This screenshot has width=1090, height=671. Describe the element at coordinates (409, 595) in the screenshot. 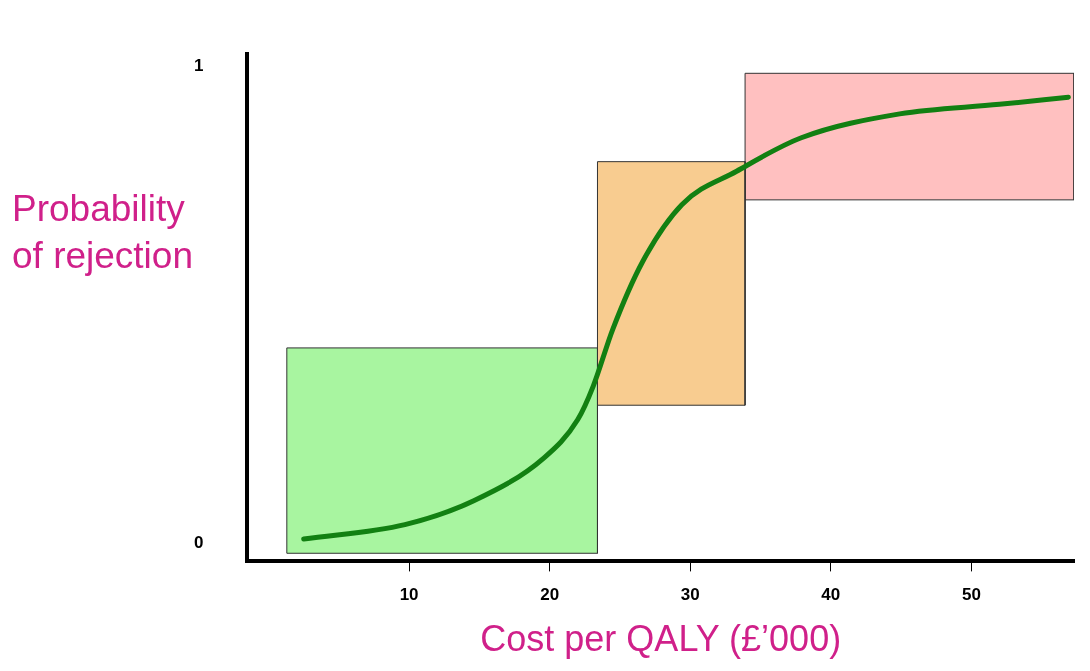

I see `x-tick-label: 10` at that location.